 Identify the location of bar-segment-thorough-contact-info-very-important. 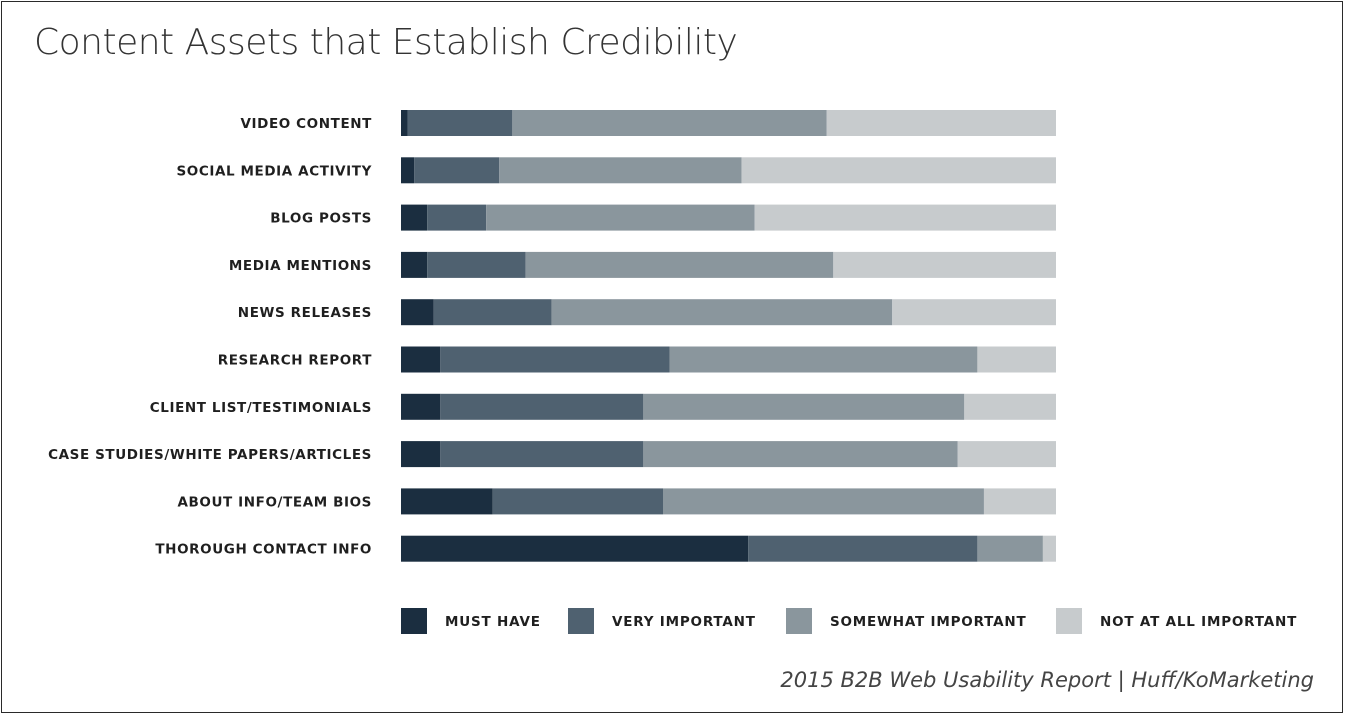
(863, 548).